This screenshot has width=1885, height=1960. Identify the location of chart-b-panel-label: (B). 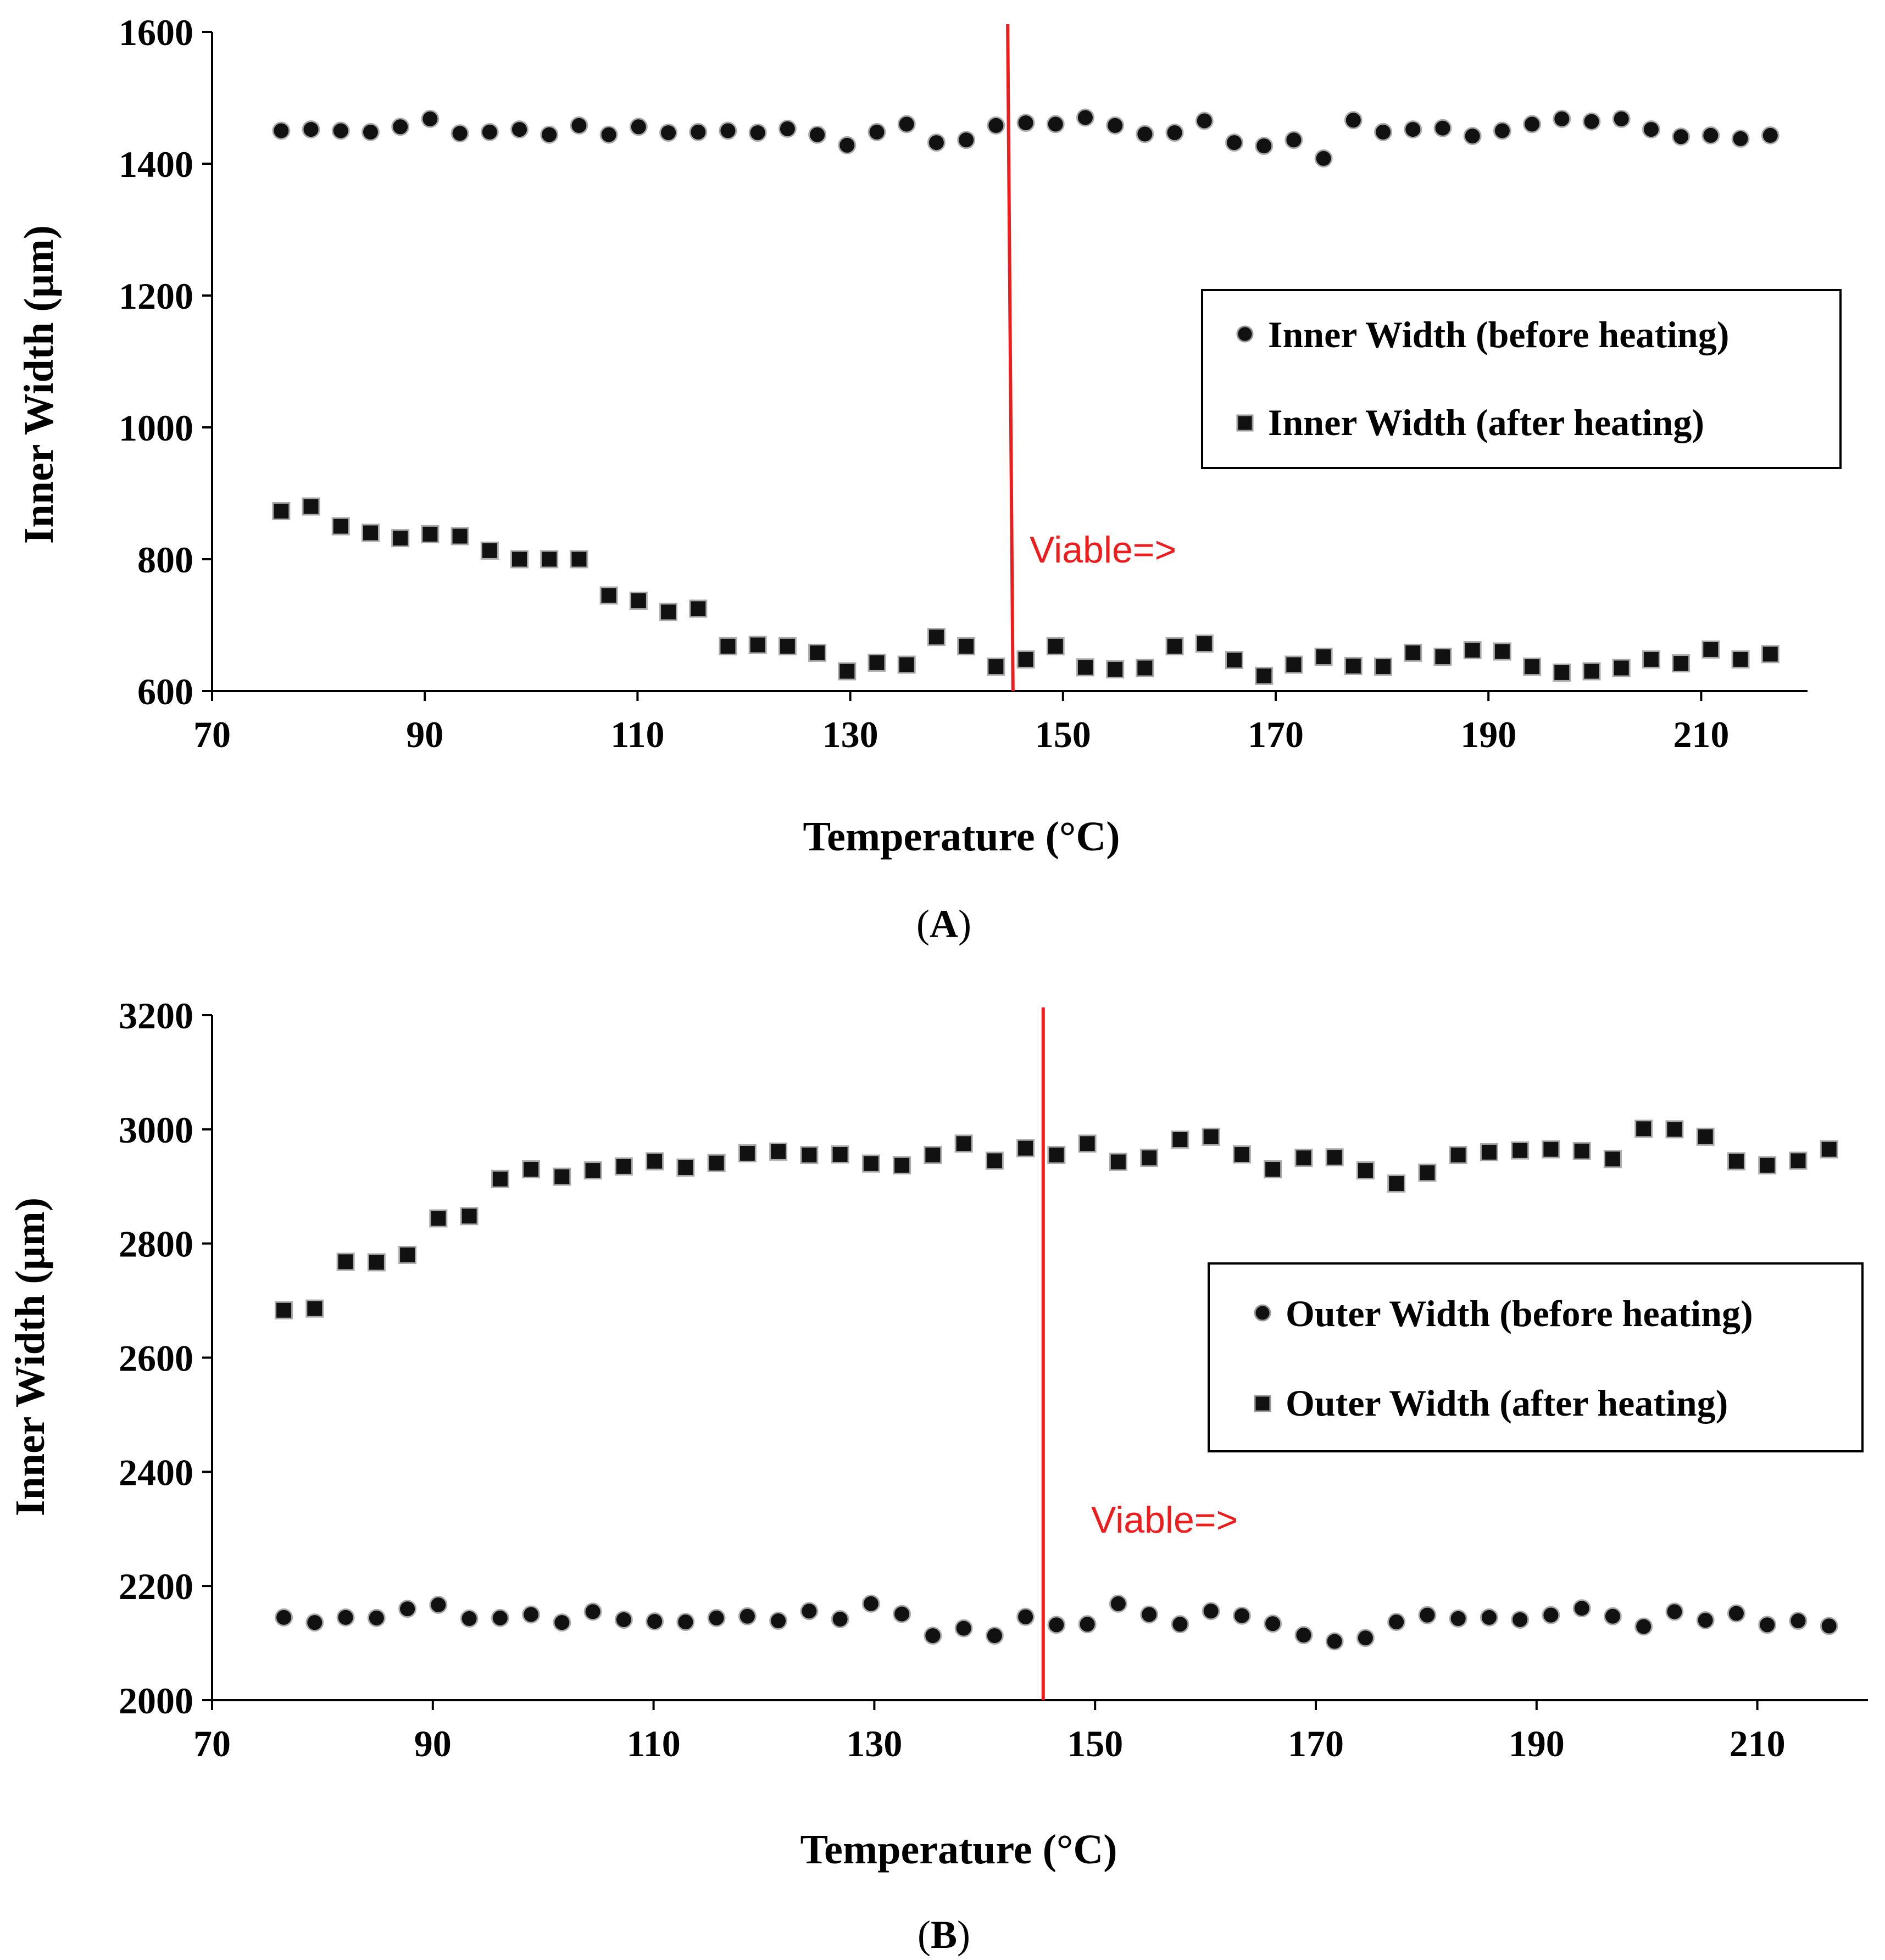
(944, 1935).